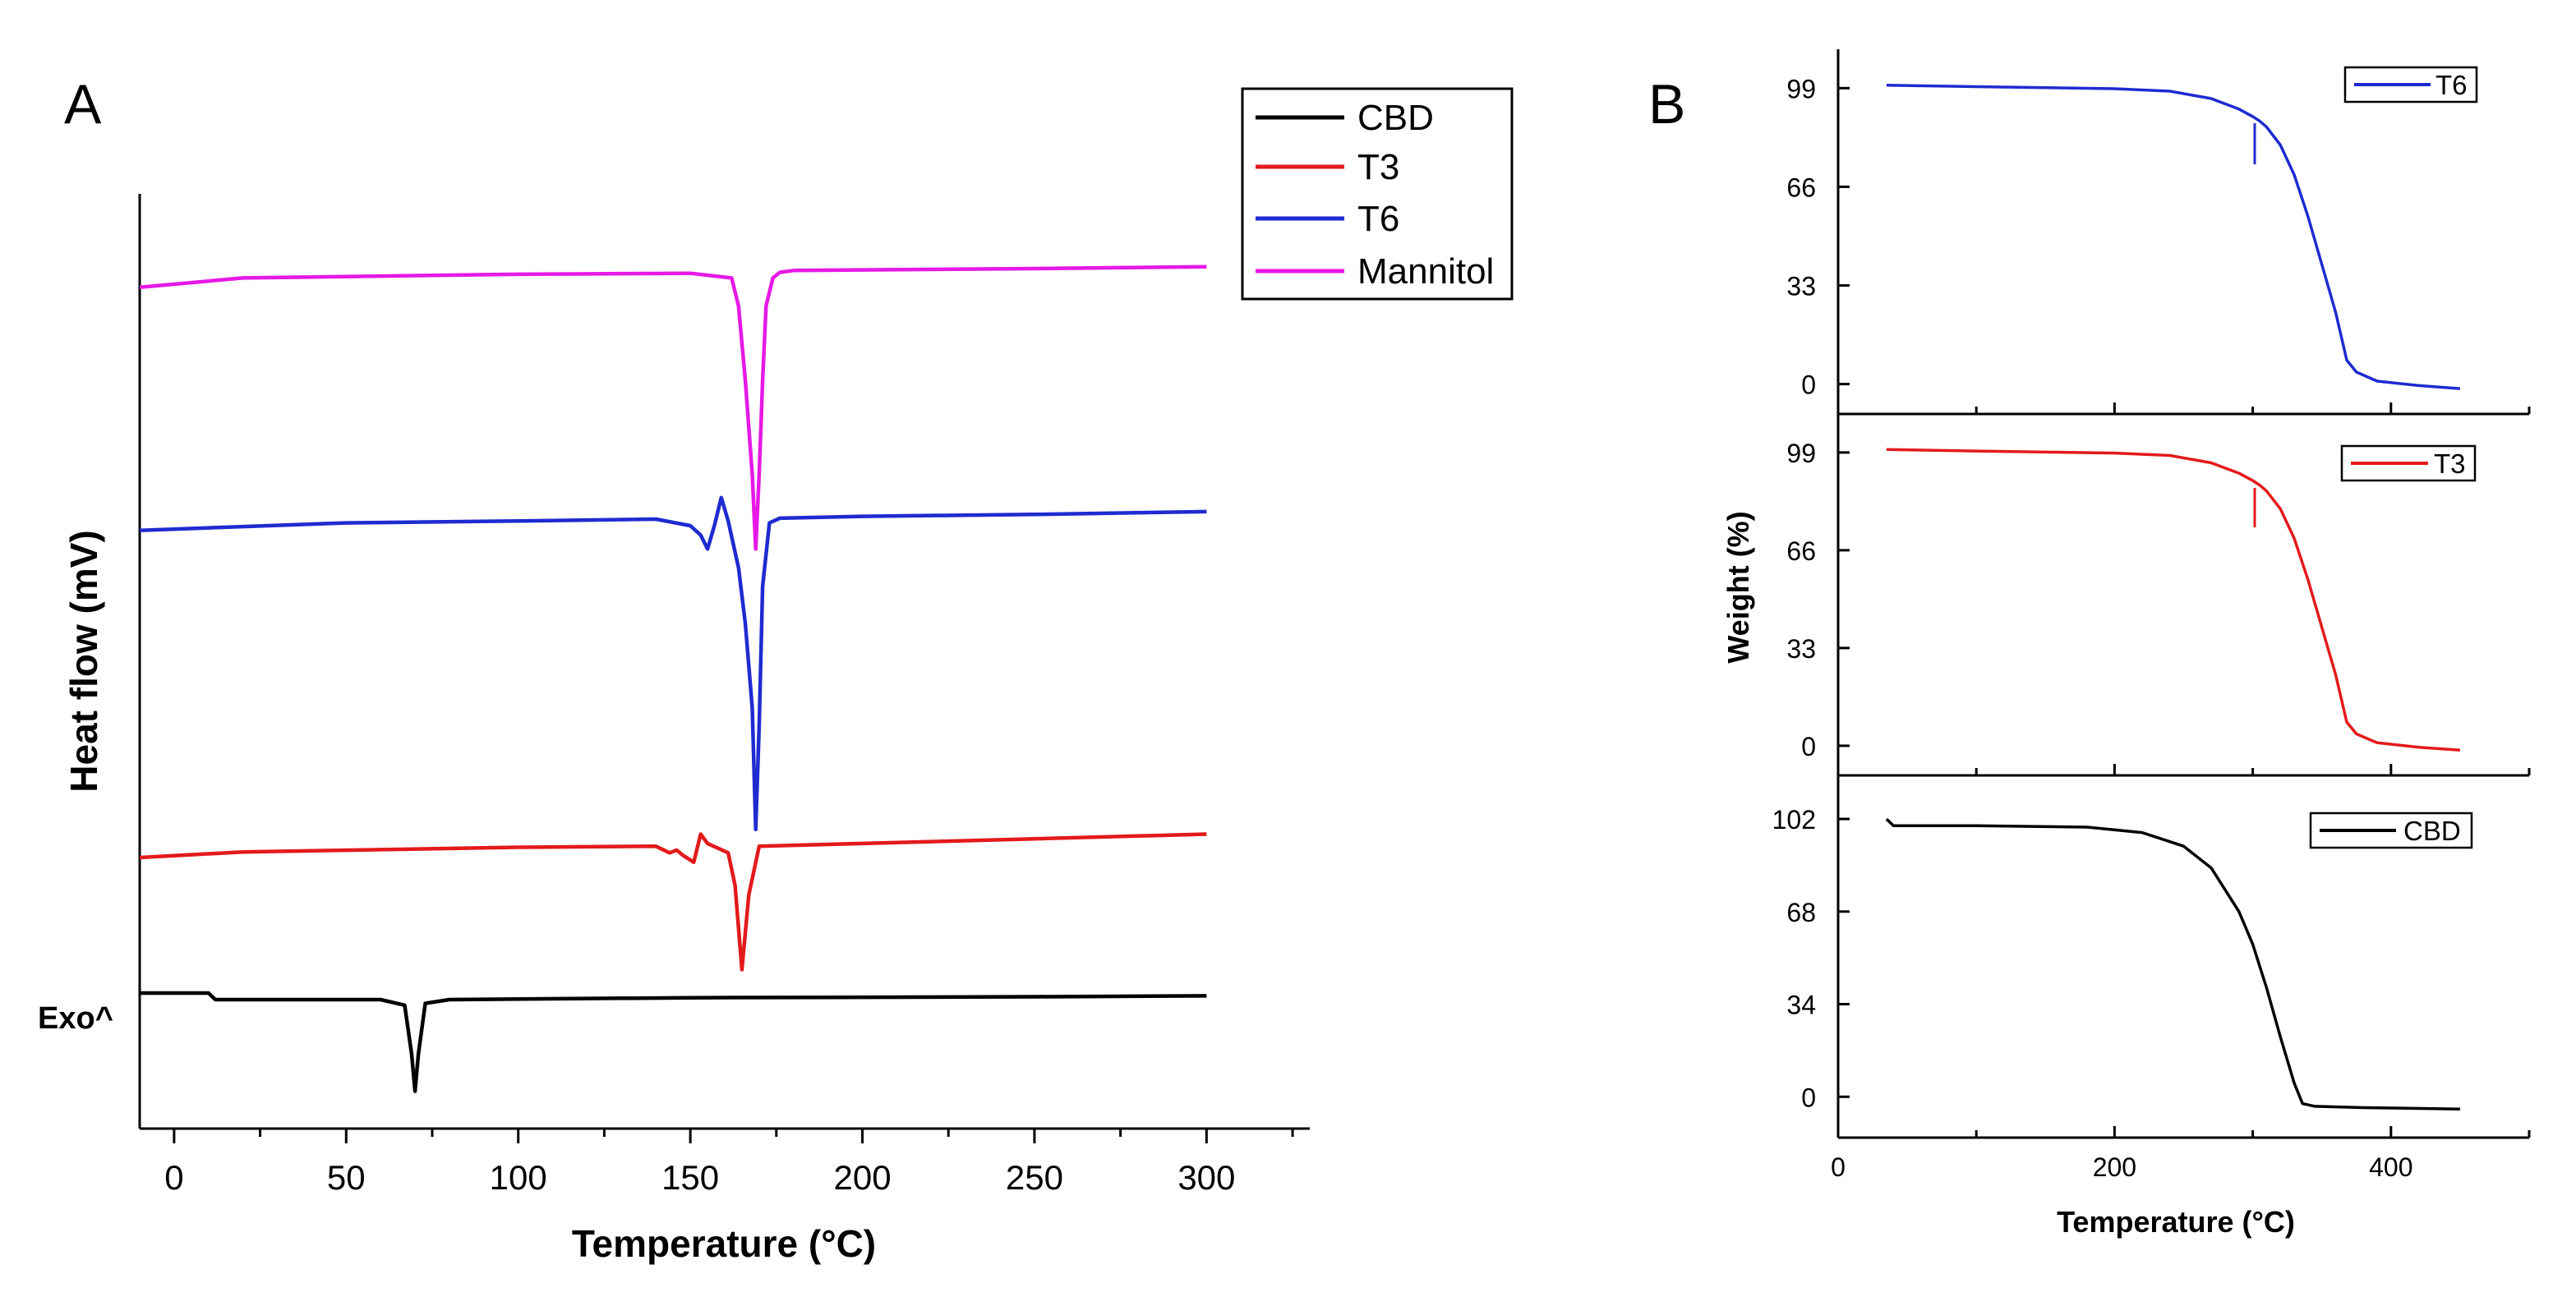 Image resolution: width=2576 pixels, height=1306 pixels. I want to click on x-tick-label: 400, so click(2390, 1167).